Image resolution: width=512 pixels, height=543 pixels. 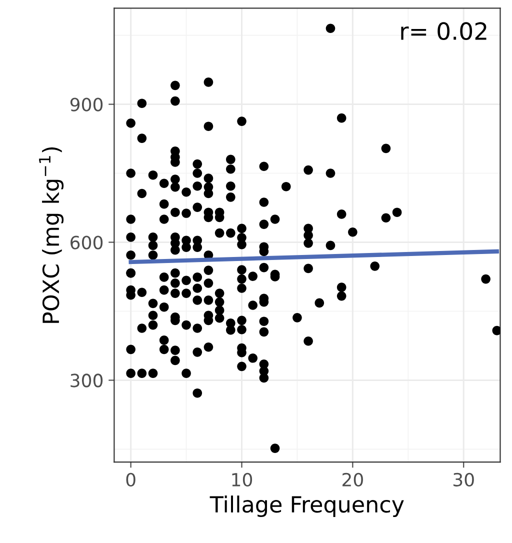 I want to click on x-tick-label: 0, so click(x=131, y=479).